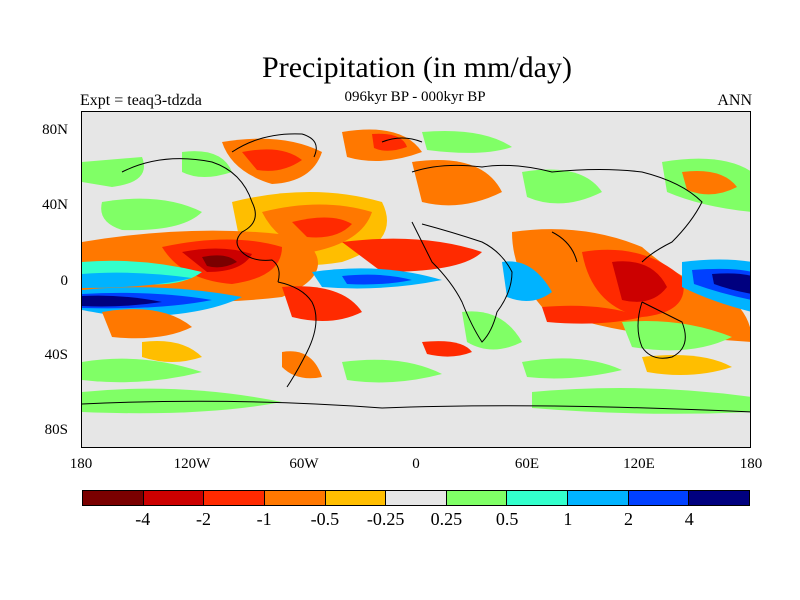  Describe the element at coordinates (56, 355) in the screenshot. I see `lat-label: 40S` at that location.